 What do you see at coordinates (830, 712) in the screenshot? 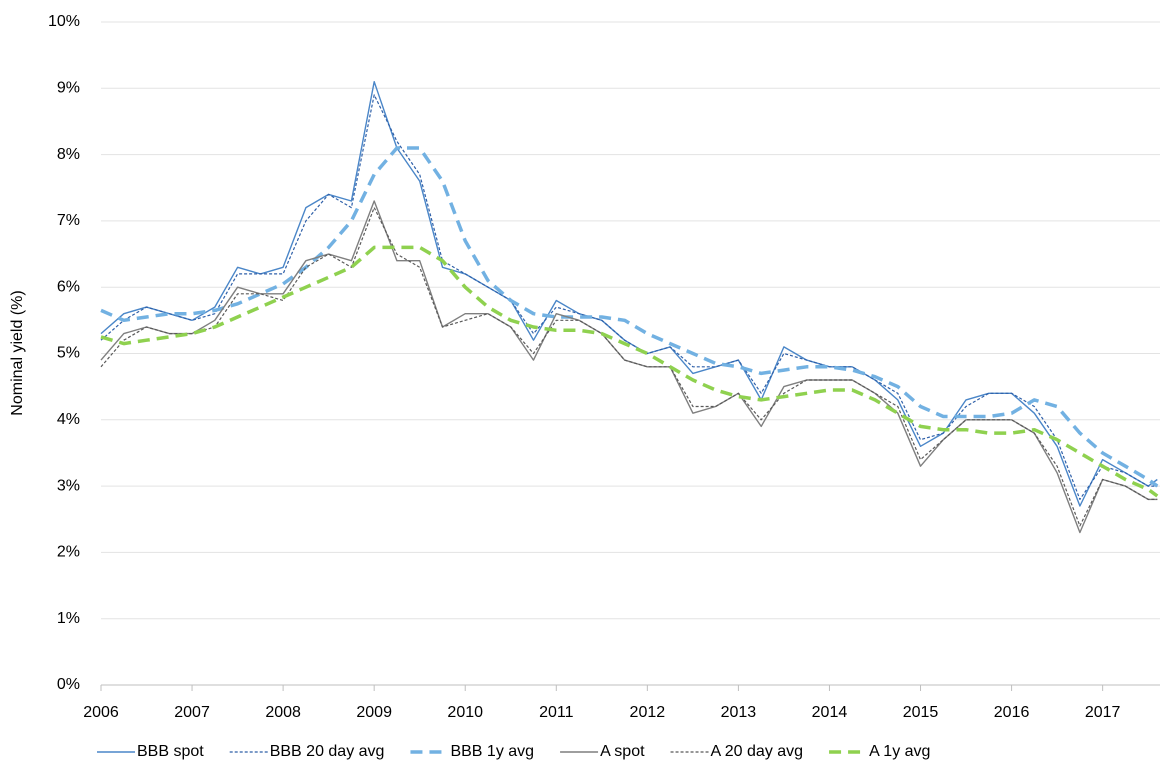
I see `x-tick-label: 2014` at bounding box center [830, 712].